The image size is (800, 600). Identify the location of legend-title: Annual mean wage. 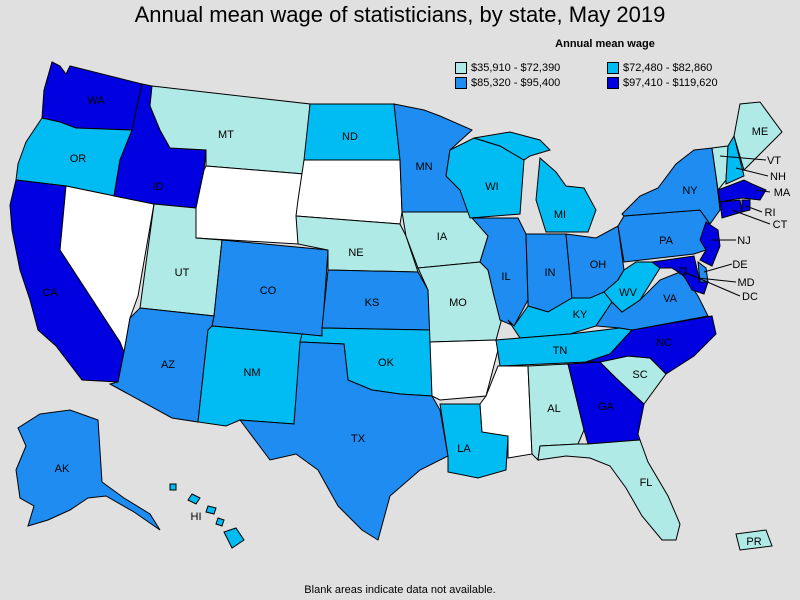
(605, 44).